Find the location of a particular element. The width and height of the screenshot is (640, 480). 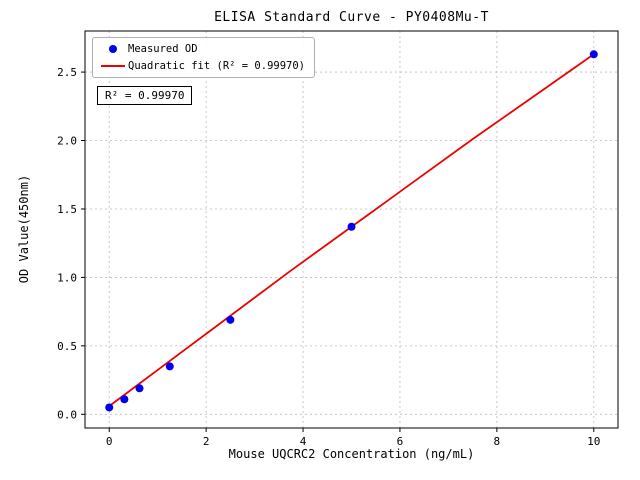

legend: Measured OD Quadratic fit (R² = 0.99970) is located at coordinates (204, 57).